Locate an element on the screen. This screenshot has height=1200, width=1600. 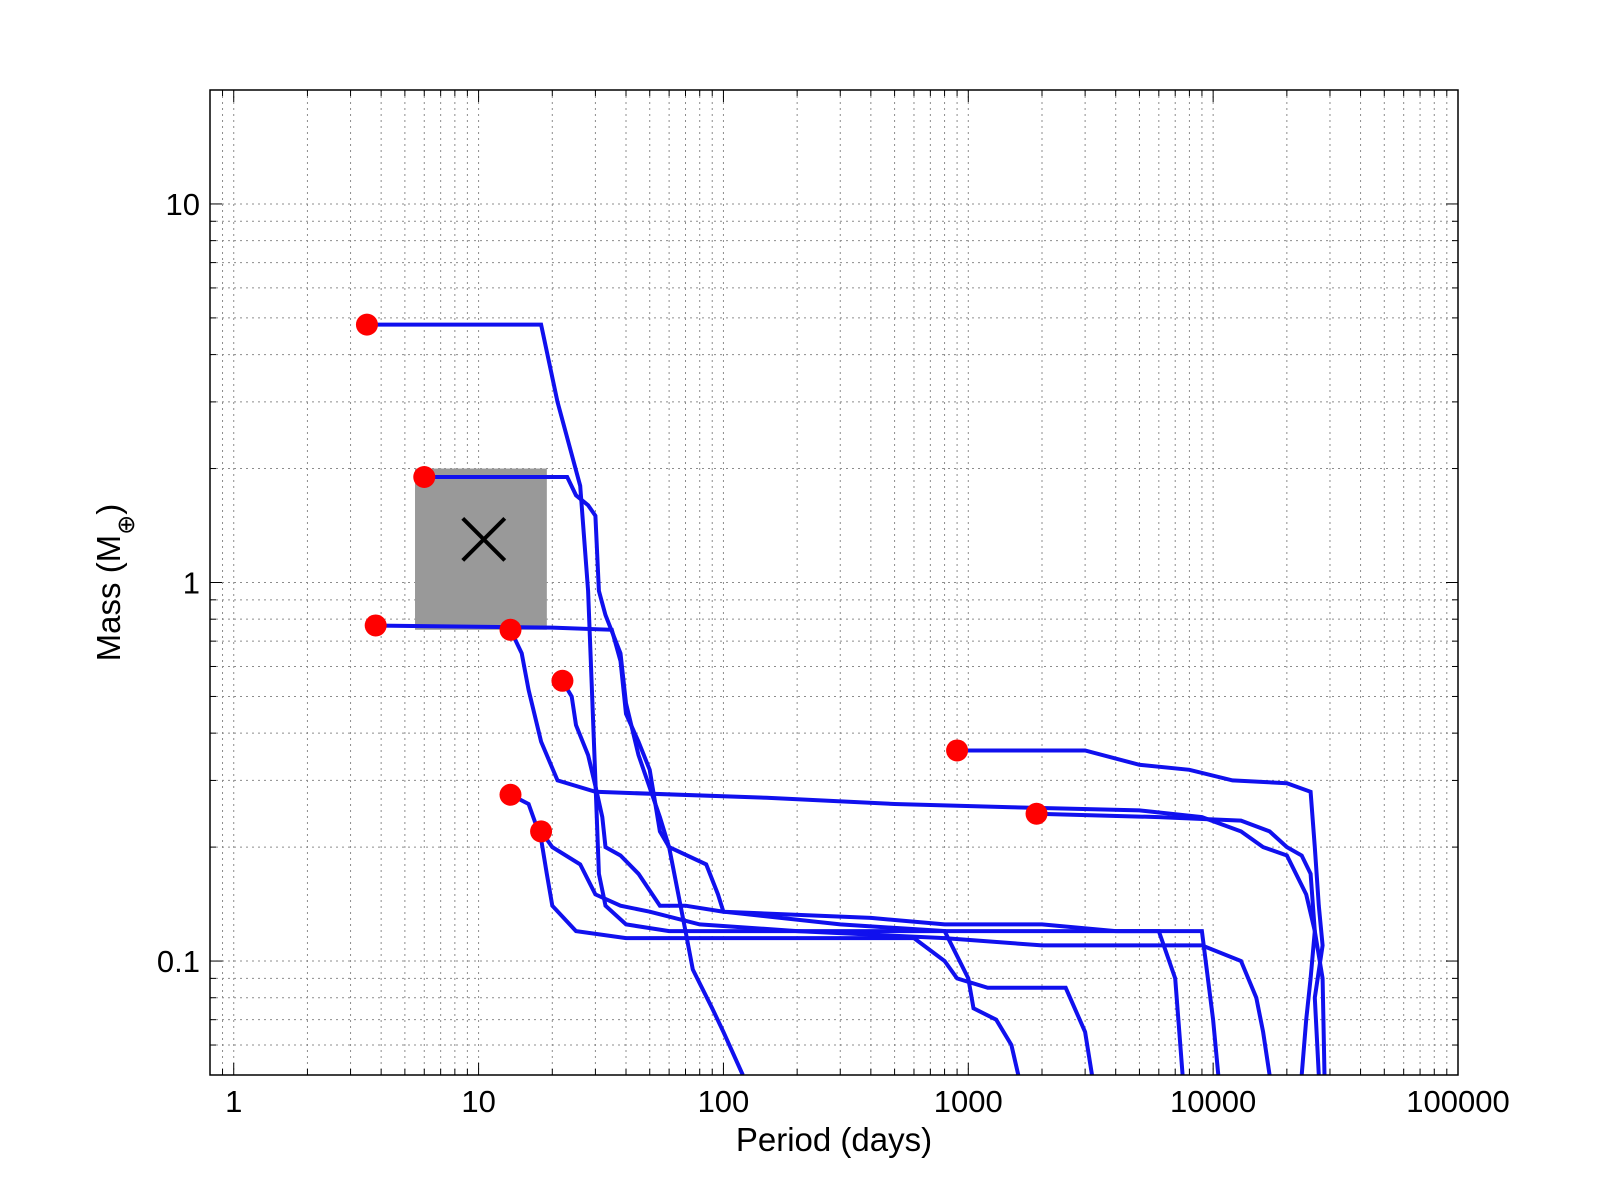
y-tick-label: 0.1 is located at coordinates (178, 961).